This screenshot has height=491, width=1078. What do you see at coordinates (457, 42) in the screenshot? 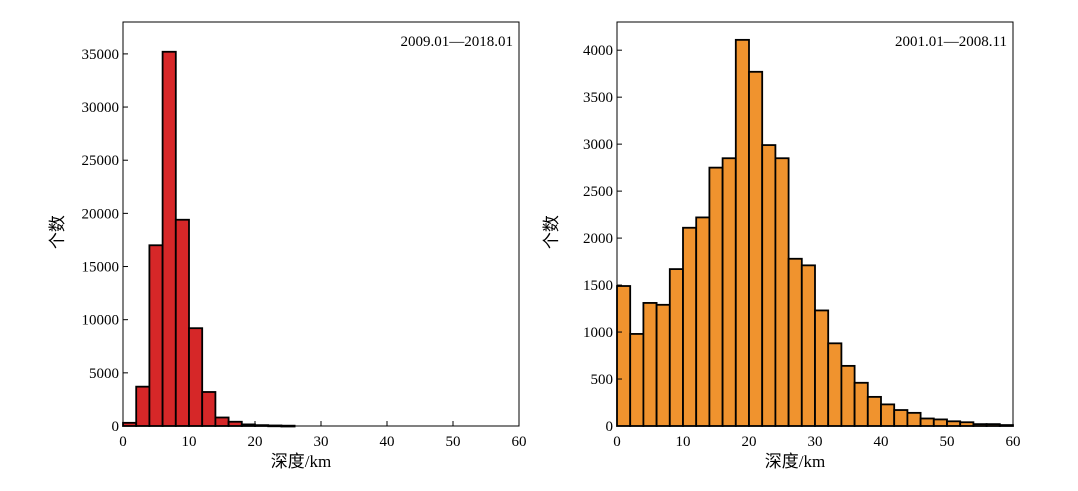
I see `period-label: 2009.01—2018.01` at bounding box center [457, 42].